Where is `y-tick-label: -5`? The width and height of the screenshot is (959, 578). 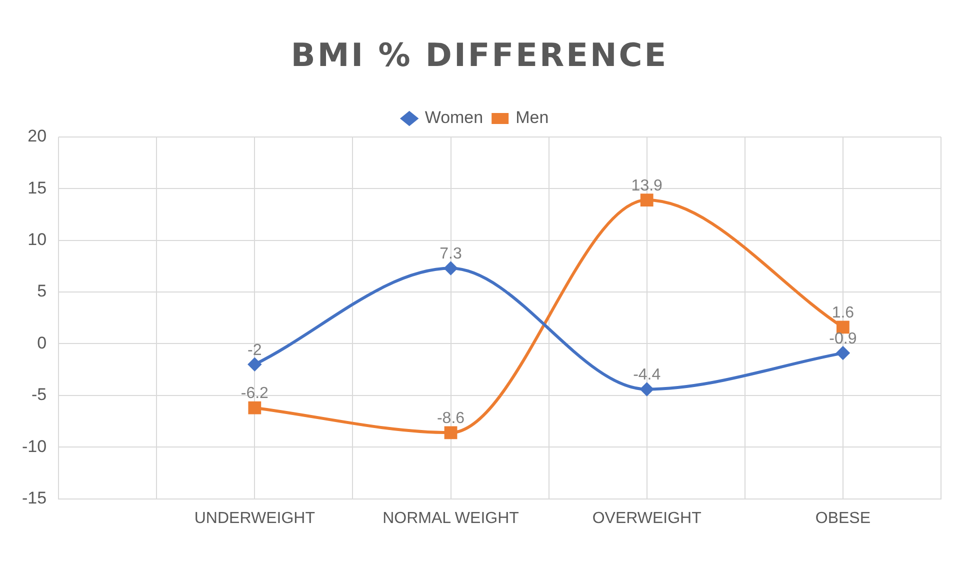
y-tick-label: -5 is located at coordinates (39, 394).